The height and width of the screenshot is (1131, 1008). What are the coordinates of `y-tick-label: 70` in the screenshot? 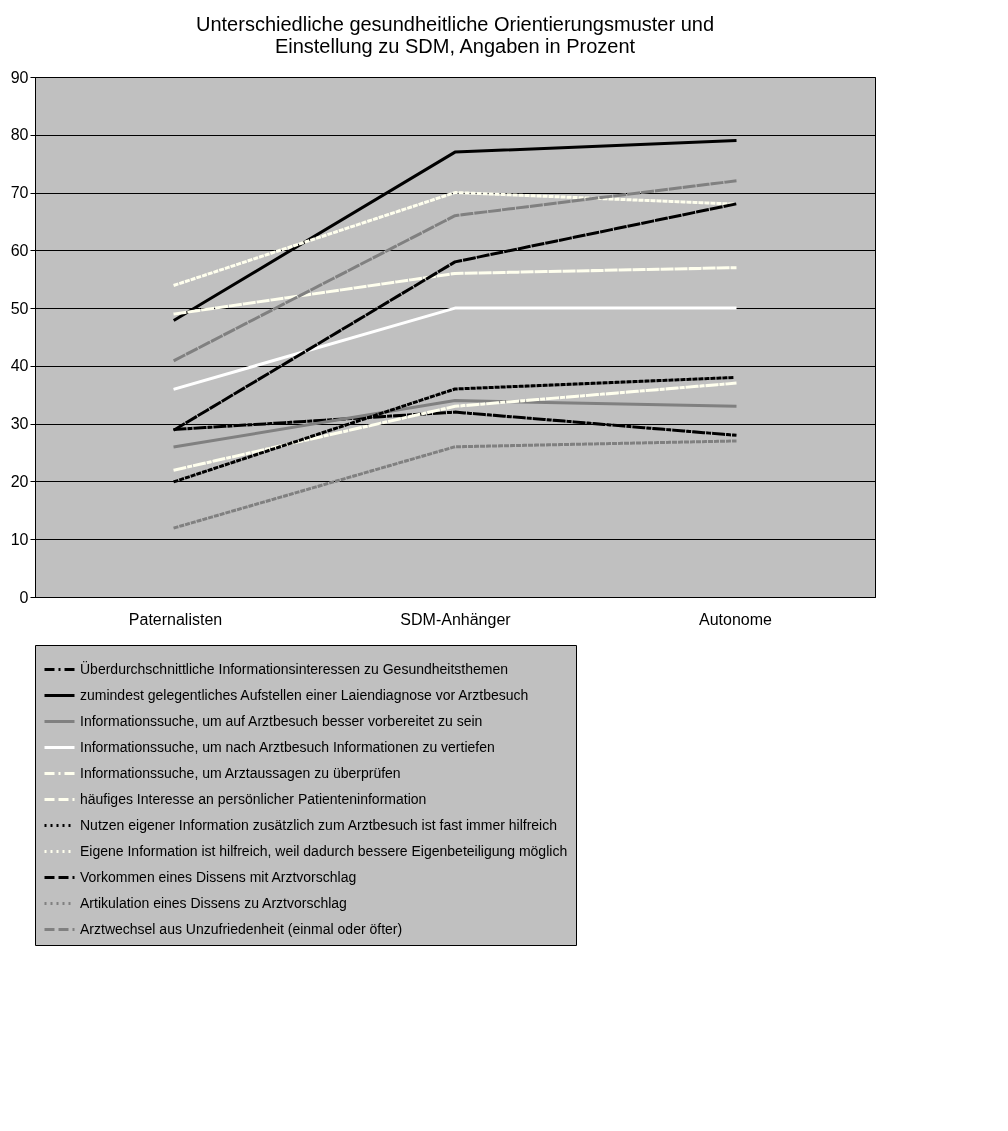 It's located at (19, 193).